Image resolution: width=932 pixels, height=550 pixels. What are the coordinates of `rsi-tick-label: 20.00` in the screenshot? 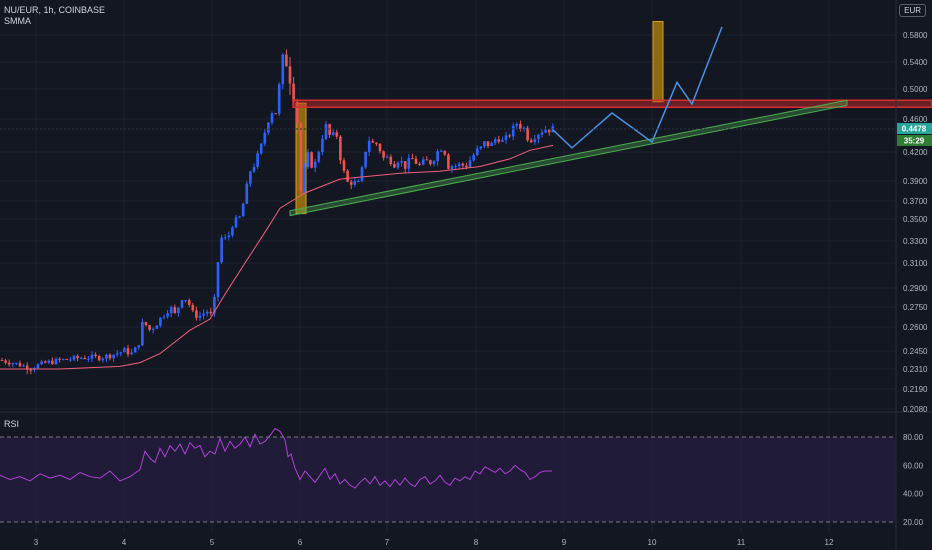 It's located at (913, 522).